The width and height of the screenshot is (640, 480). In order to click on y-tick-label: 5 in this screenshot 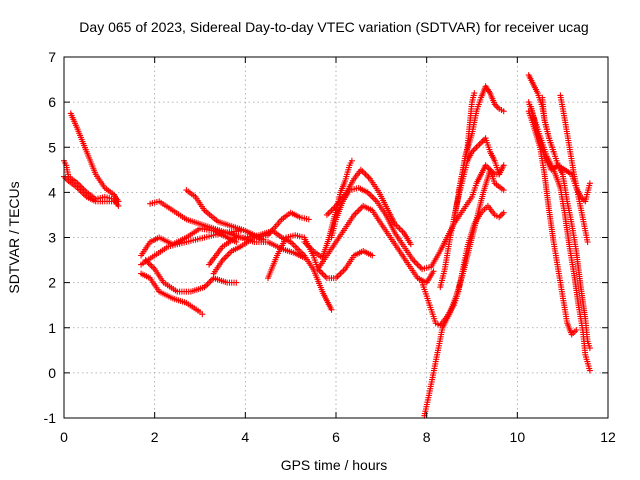, I will do `click(52, 147)`.